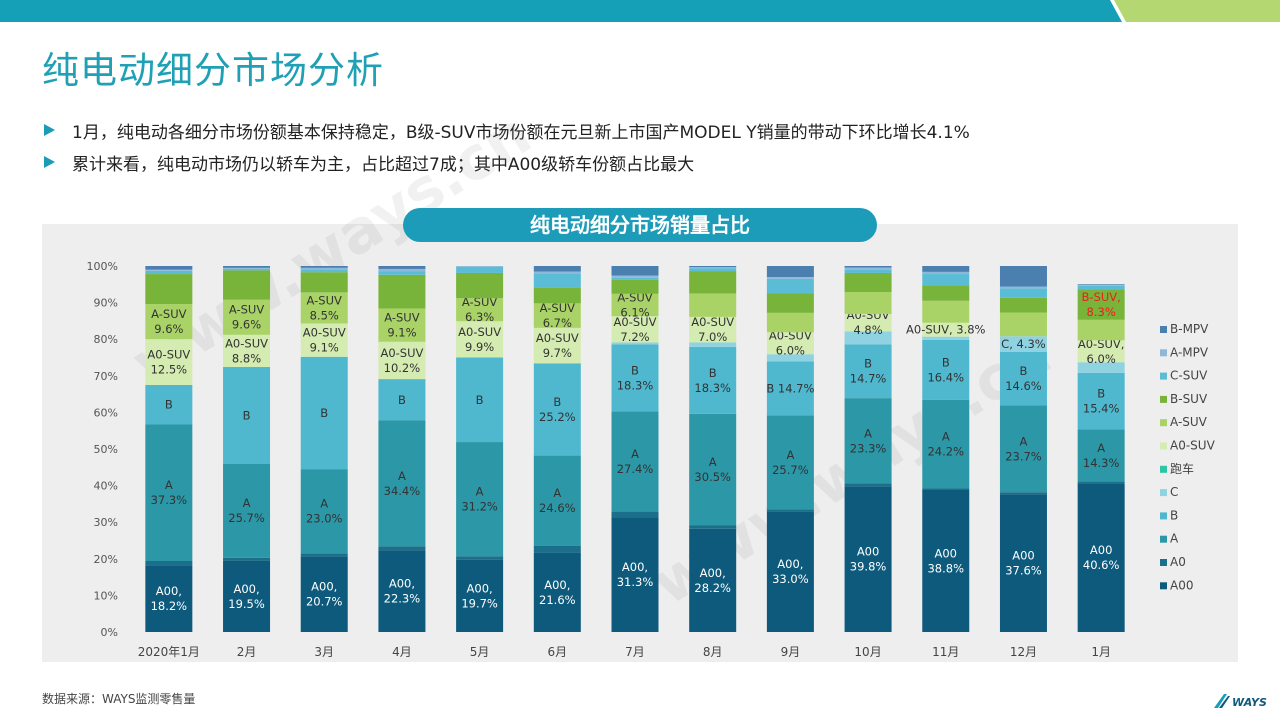 The width and height of the screenshot is (1280, 720). Describe the element at coordinates (402, 491) in the screenshot. I see `data-label: 34.4%` at that location.